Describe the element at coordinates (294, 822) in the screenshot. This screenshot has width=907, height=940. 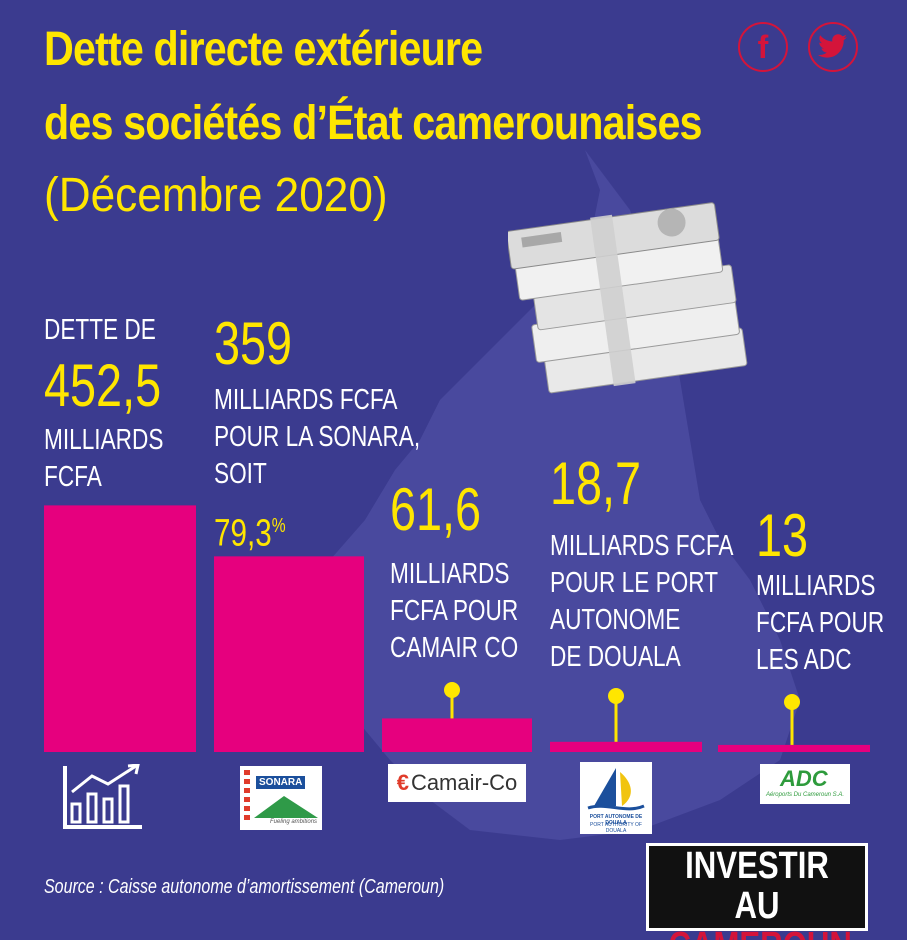
I see `sonara-tagline: Fueling ambitions` at that location.